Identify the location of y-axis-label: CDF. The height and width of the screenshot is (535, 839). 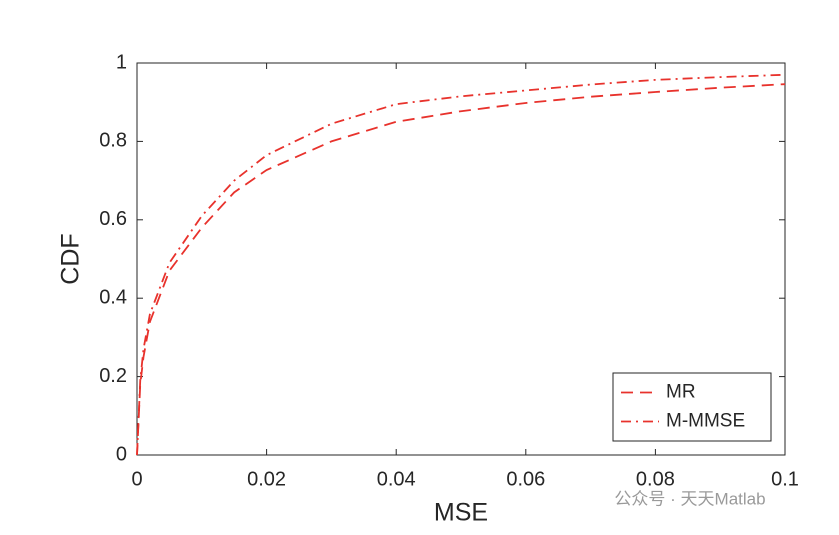
(71, 258).